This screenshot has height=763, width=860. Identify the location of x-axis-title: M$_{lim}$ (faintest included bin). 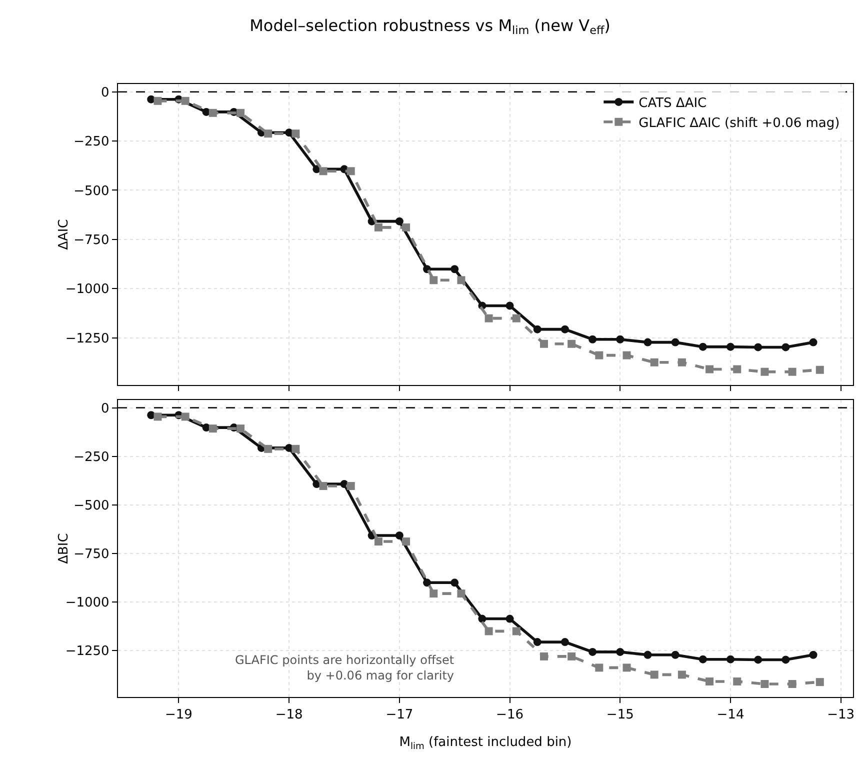
(485, 743).